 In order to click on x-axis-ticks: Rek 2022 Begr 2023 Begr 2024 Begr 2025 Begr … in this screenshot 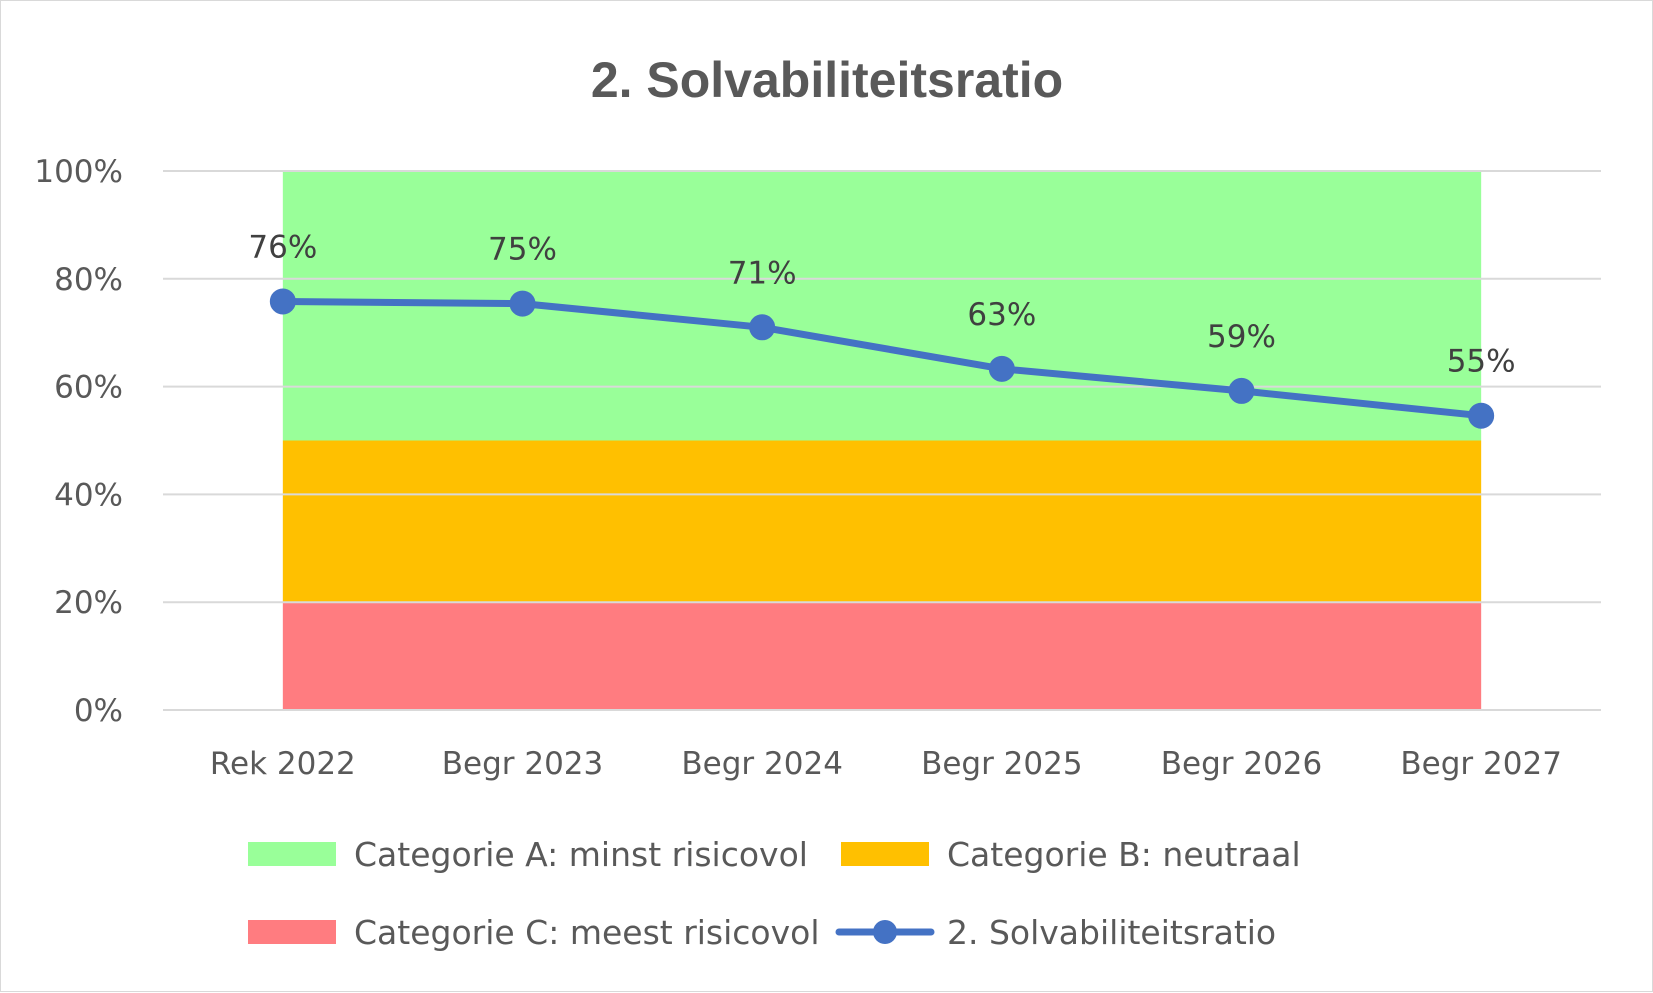, I will do `click(886, 764)`.